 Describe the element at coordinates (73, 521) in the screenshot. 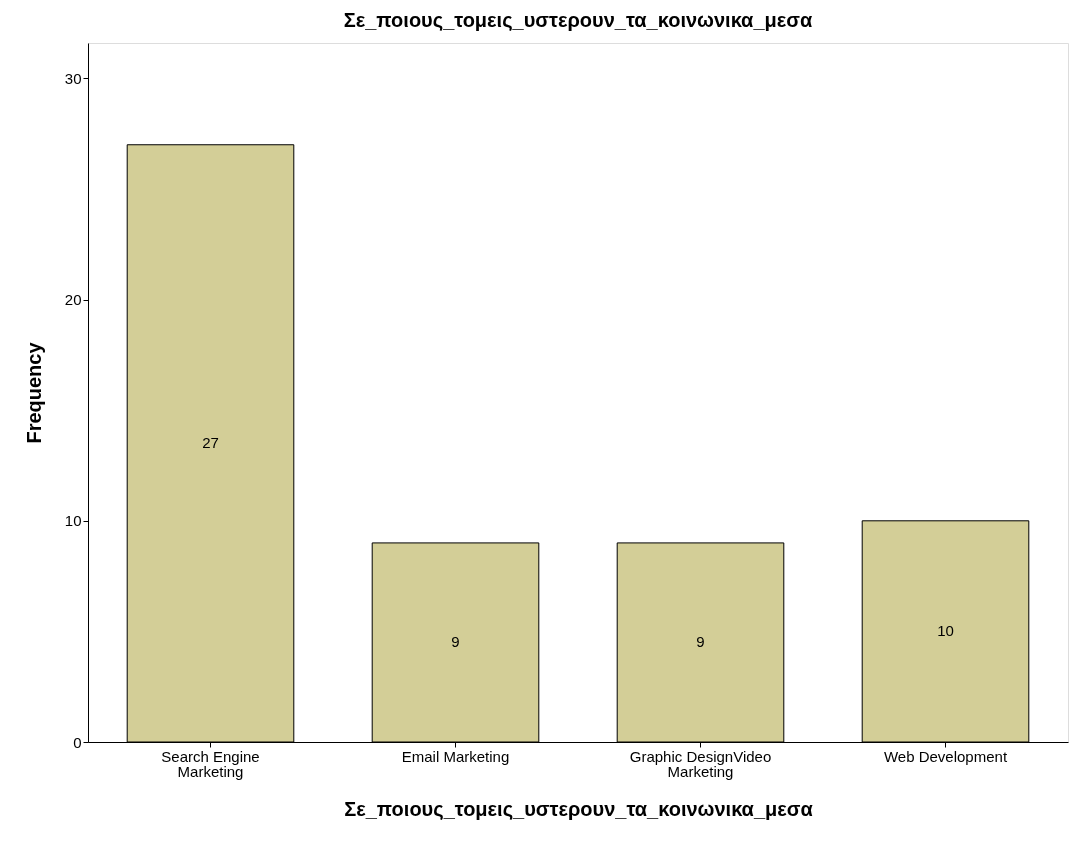

I see `y-tick-label: 10` at that location.